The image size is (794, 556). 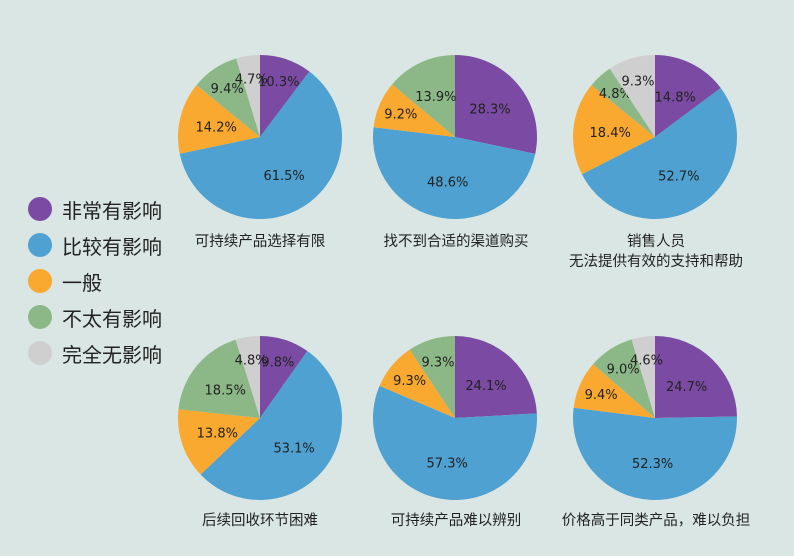 What do you see at coordinates (260, 521) in the screenshot?
I see `chart-title: 后续回收环节困难` at bounding box center [260, 521].